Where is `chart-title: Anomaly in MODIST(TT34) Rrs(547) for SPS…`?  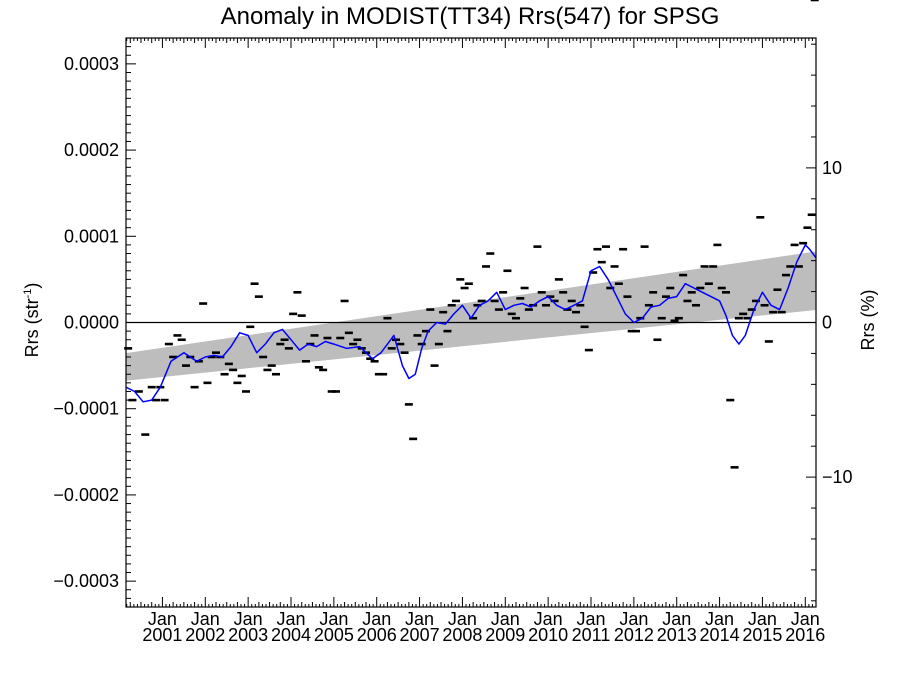
chart-title: Anomaly in MODIST(TT34) Rrs(547) for SPS… is located at coordinates (470, 16).